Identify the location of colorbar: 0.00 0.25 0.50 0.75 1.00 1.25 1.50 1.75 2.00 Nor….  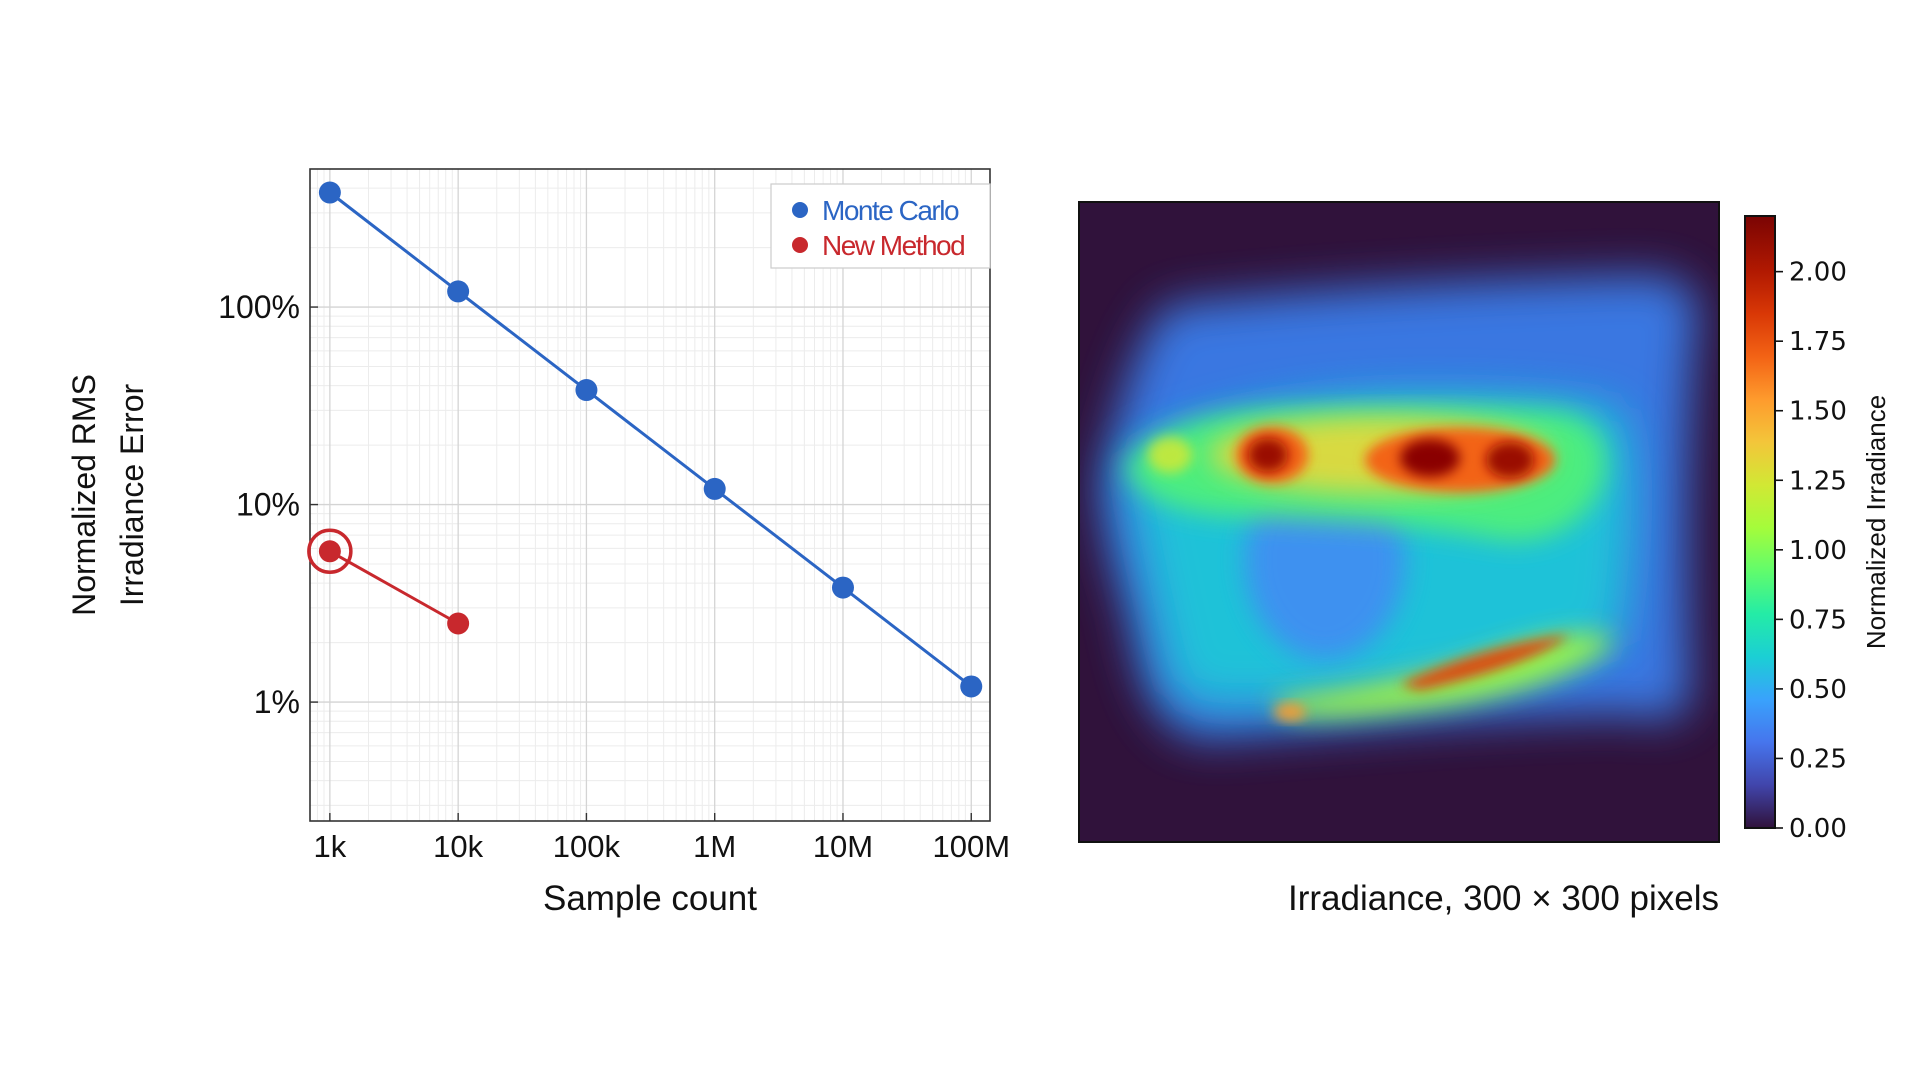
(1817, 529).